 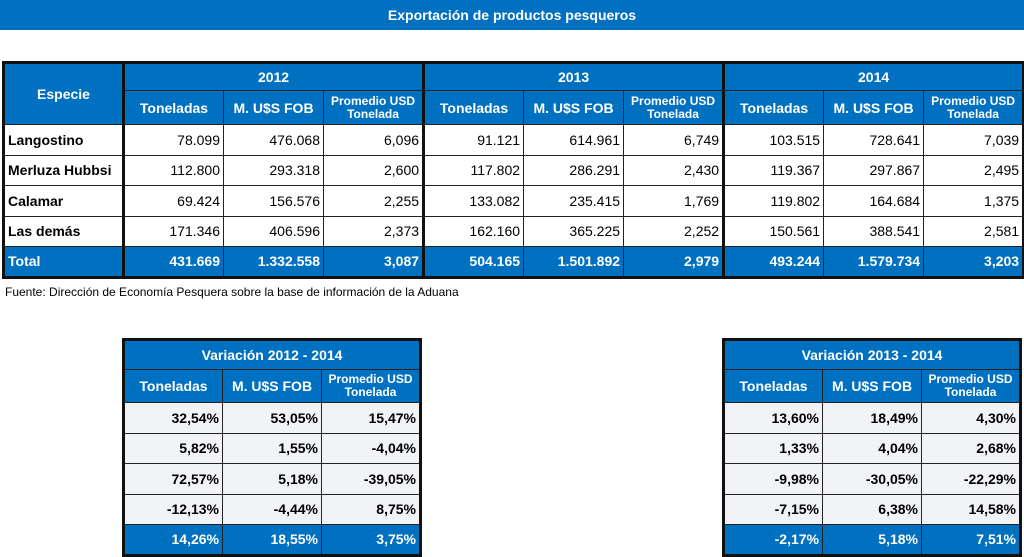 What do you see at coordinates (973, 140) in the screenshot?
I see `value-cell: 7,039` at bounding box center [973, 140].